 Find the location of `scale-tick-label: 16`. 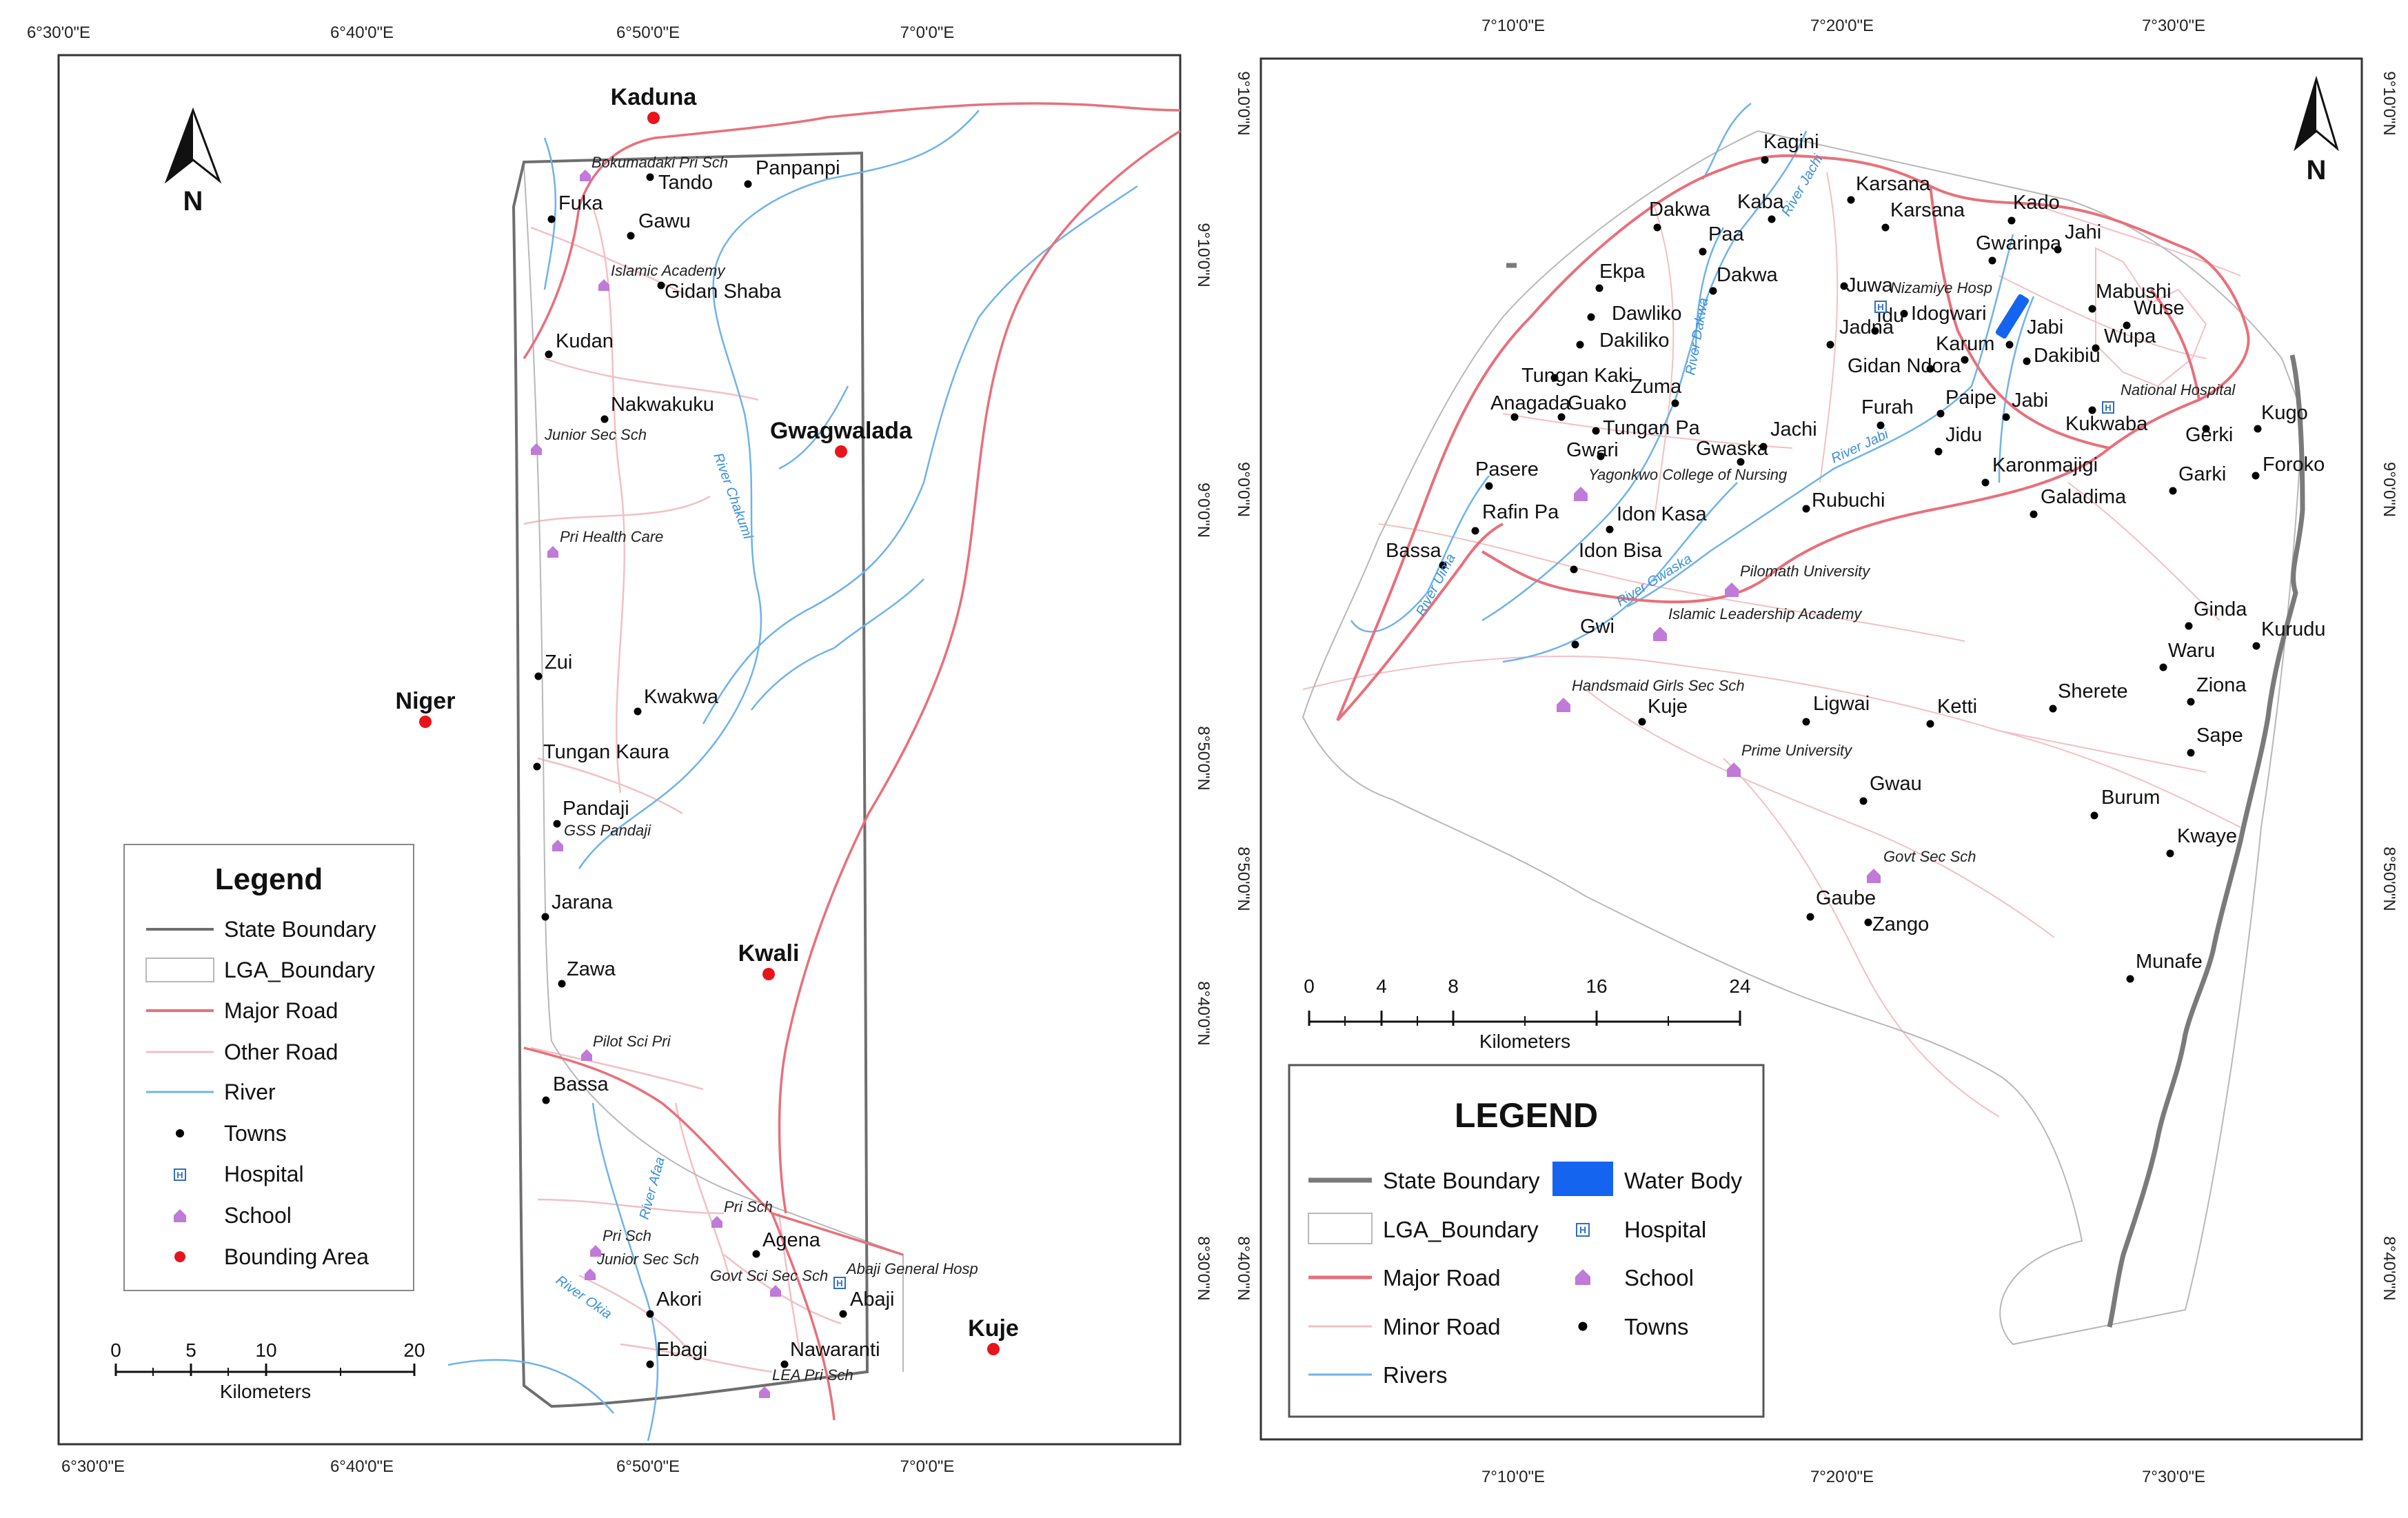

scale-tick-label: 16 is located at coordinates (1596, 986).